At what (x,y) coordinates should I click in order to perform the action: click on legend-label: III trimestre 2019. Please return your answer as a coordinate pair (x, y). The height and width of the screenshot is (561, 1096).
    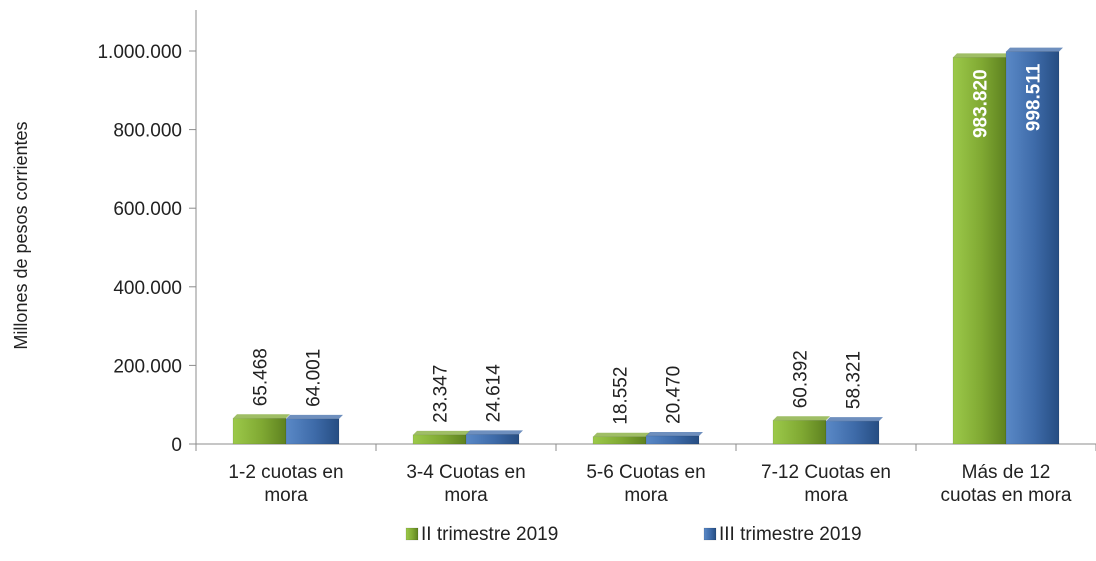
    Looking at the image, I should click on (790, 534).